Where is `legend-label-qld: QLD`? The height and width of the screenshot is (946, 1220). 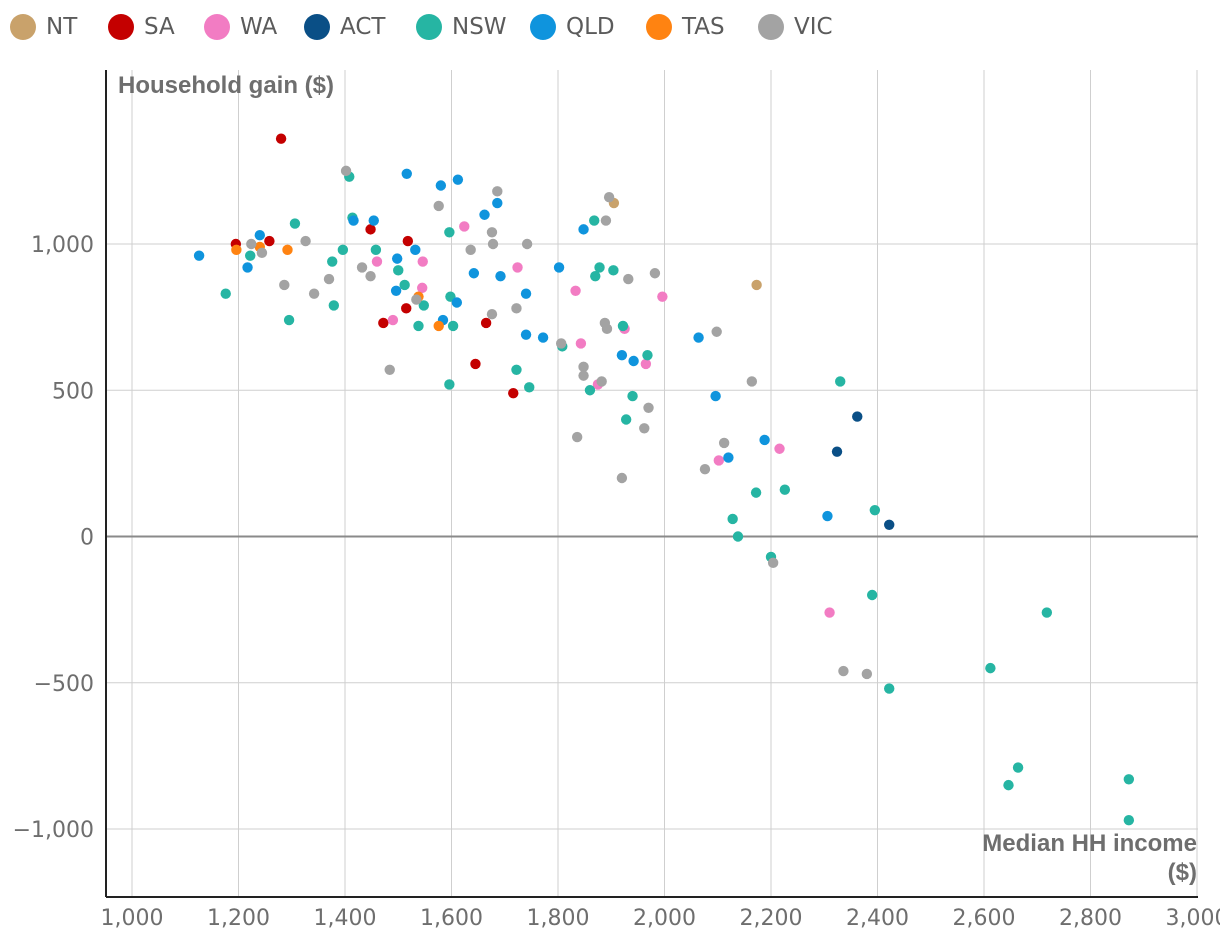 legend-label-qld: QLD is located at coordinates (590, 27).